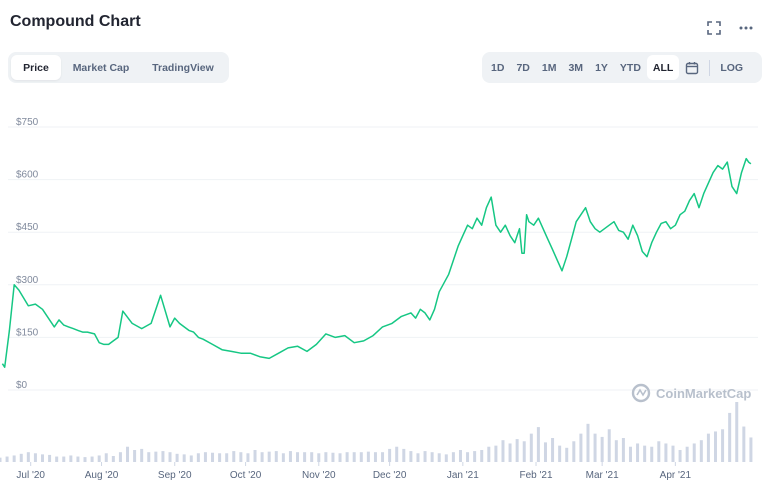 The width and height of the screenshot is (768, 493). Describe the element at coordinates (463, 475) in the screenshot. I see `x-tick-label: Jan '21` at that location.